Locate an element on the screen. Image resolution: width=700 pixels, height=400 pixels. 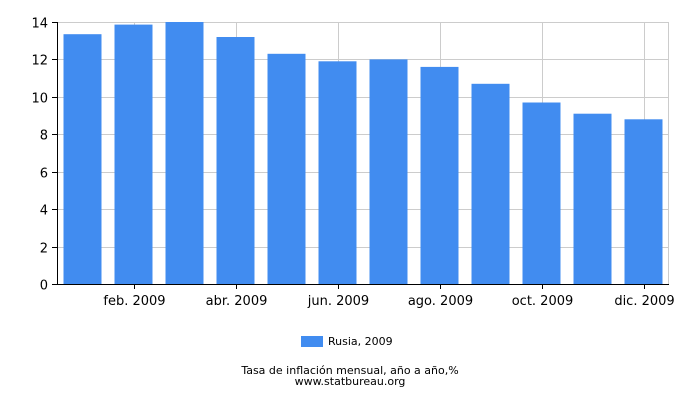
x-tick-label: dic. 2009 is located at coordinates (644, 301).